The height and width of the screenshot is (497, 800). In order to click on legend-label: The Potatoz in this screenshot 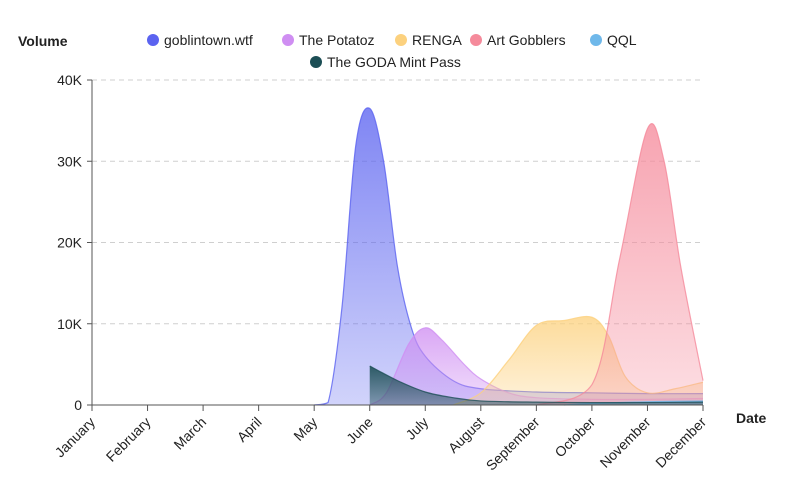, I will do `click(337, 40)`.